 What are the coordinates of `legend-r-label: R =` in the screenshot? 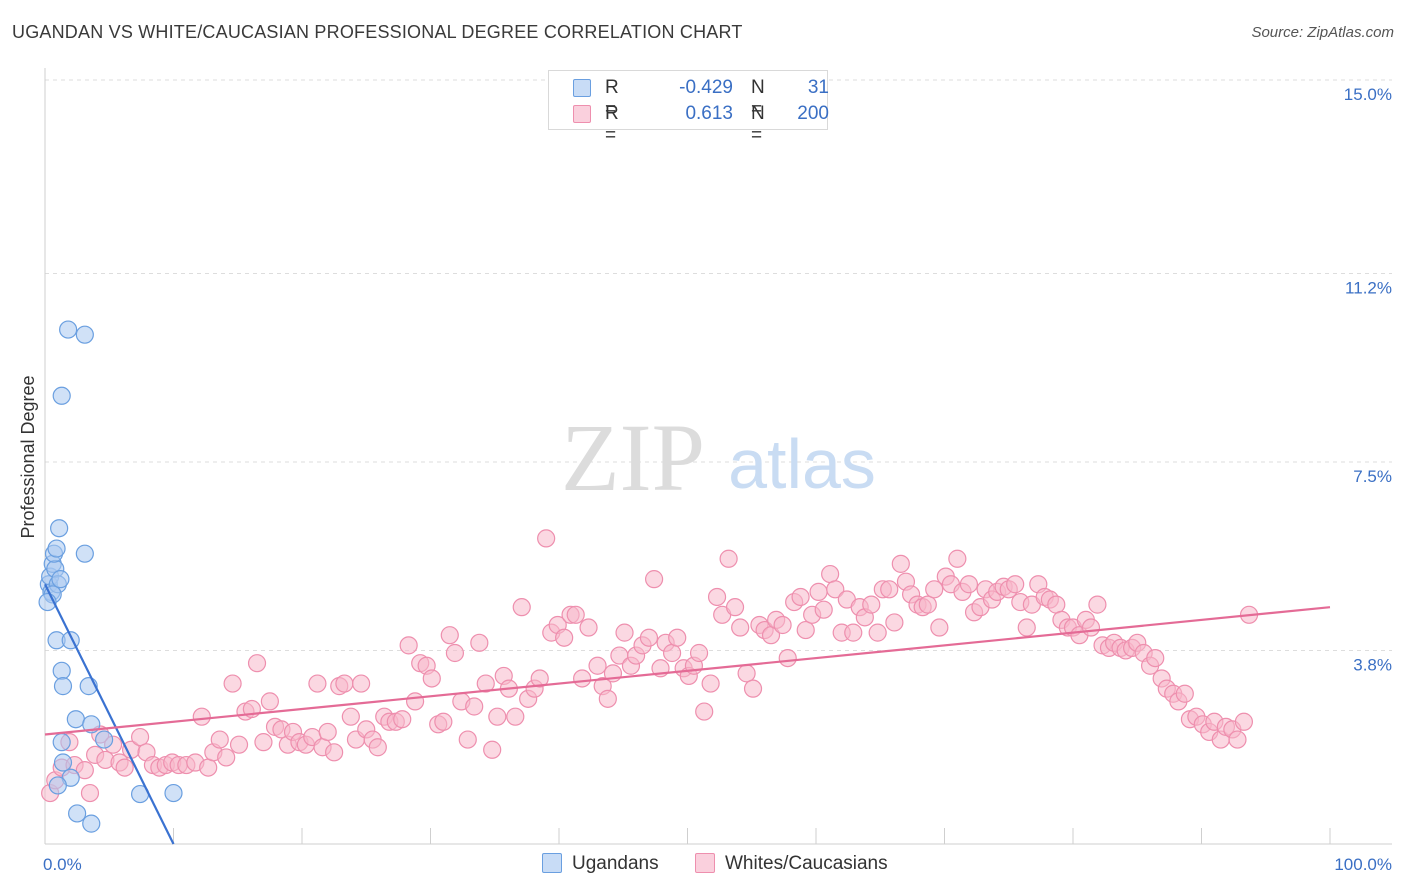 It's located at (612, 98).